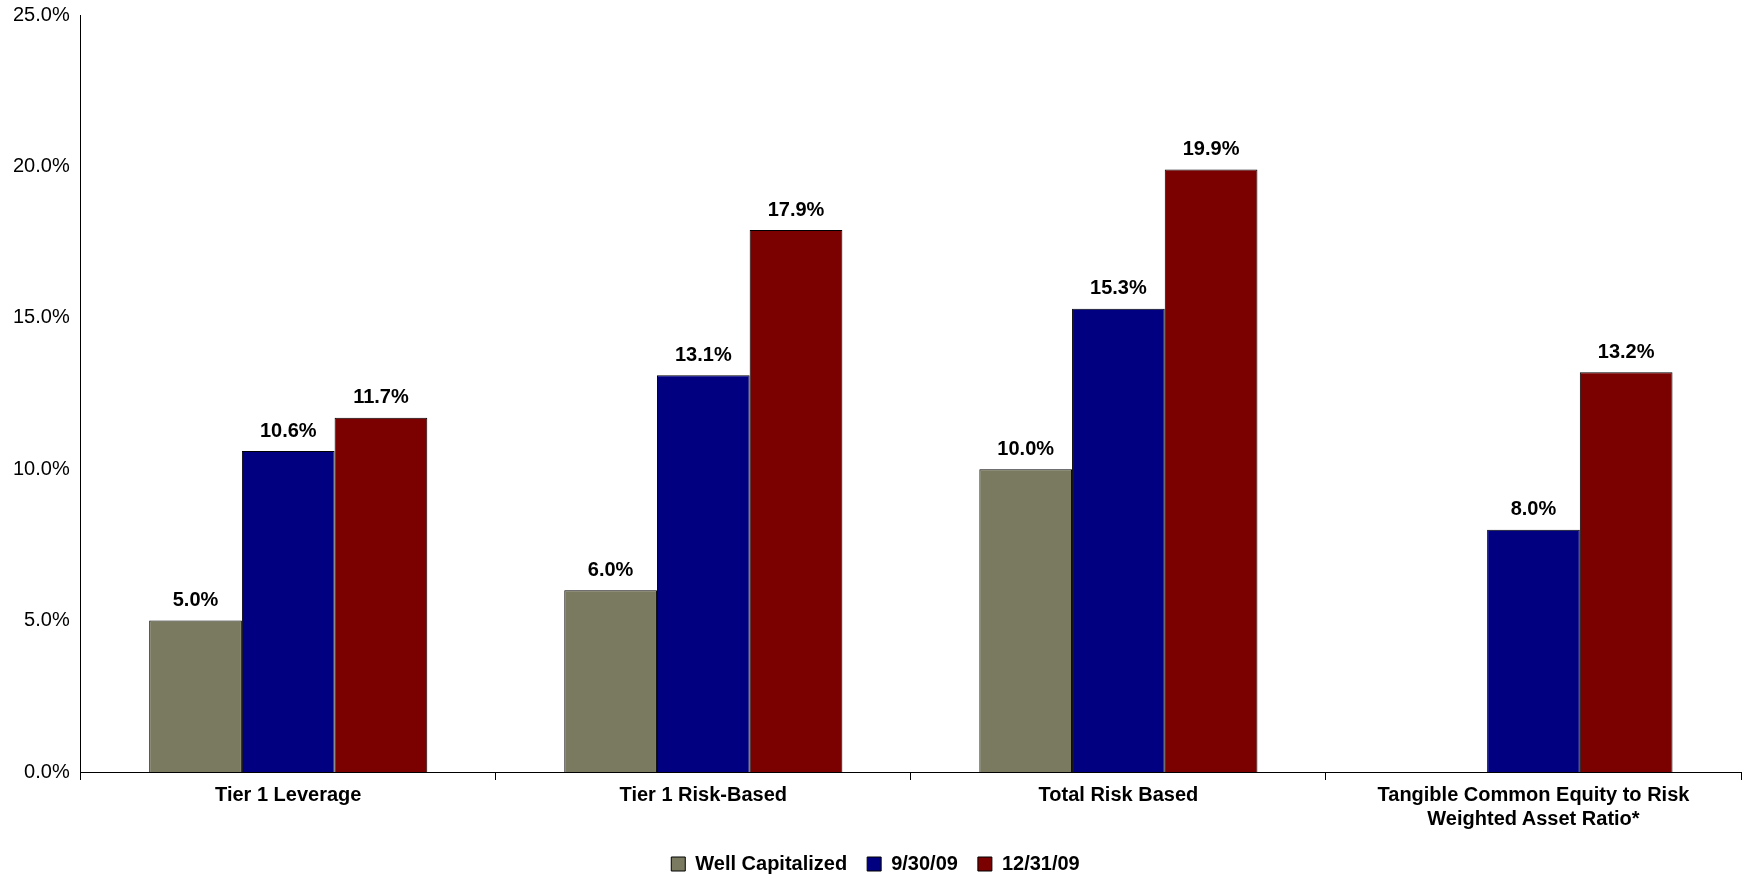 Image resolution: width=1761 pixels, height=894 pixels. I want to click on data-label: 11.7%, so click(381, 396).